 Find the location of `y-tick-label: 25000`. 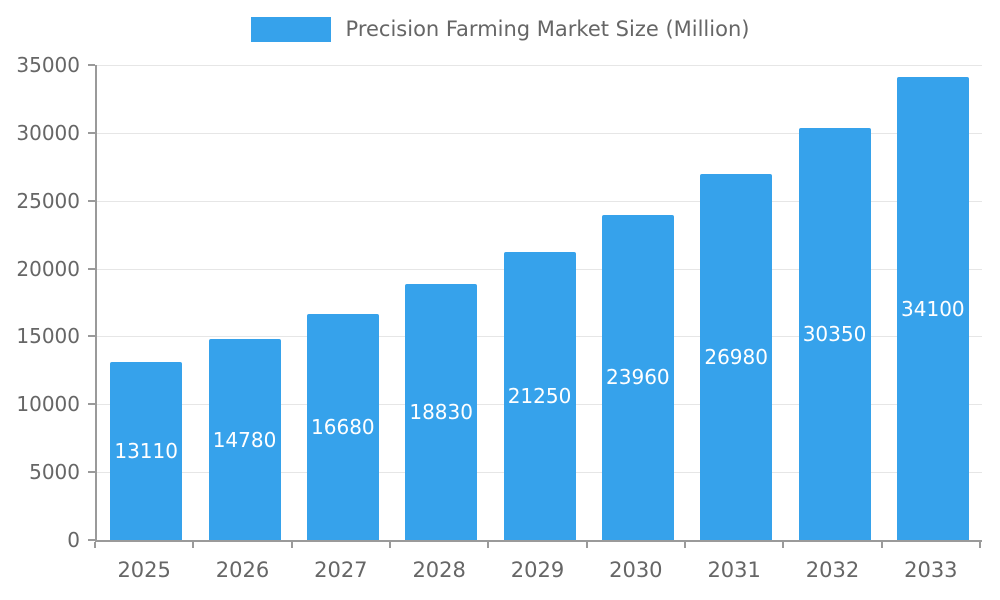

y-tick-label: 25000 is located at coordinates (48, 200).